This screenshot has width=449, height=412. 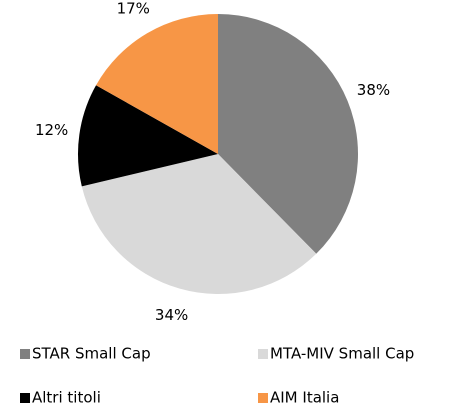 What do you see at coordinates (171, 315) in the screenshot?
I see `data-label: 34%` at bounding box center [171, 315].